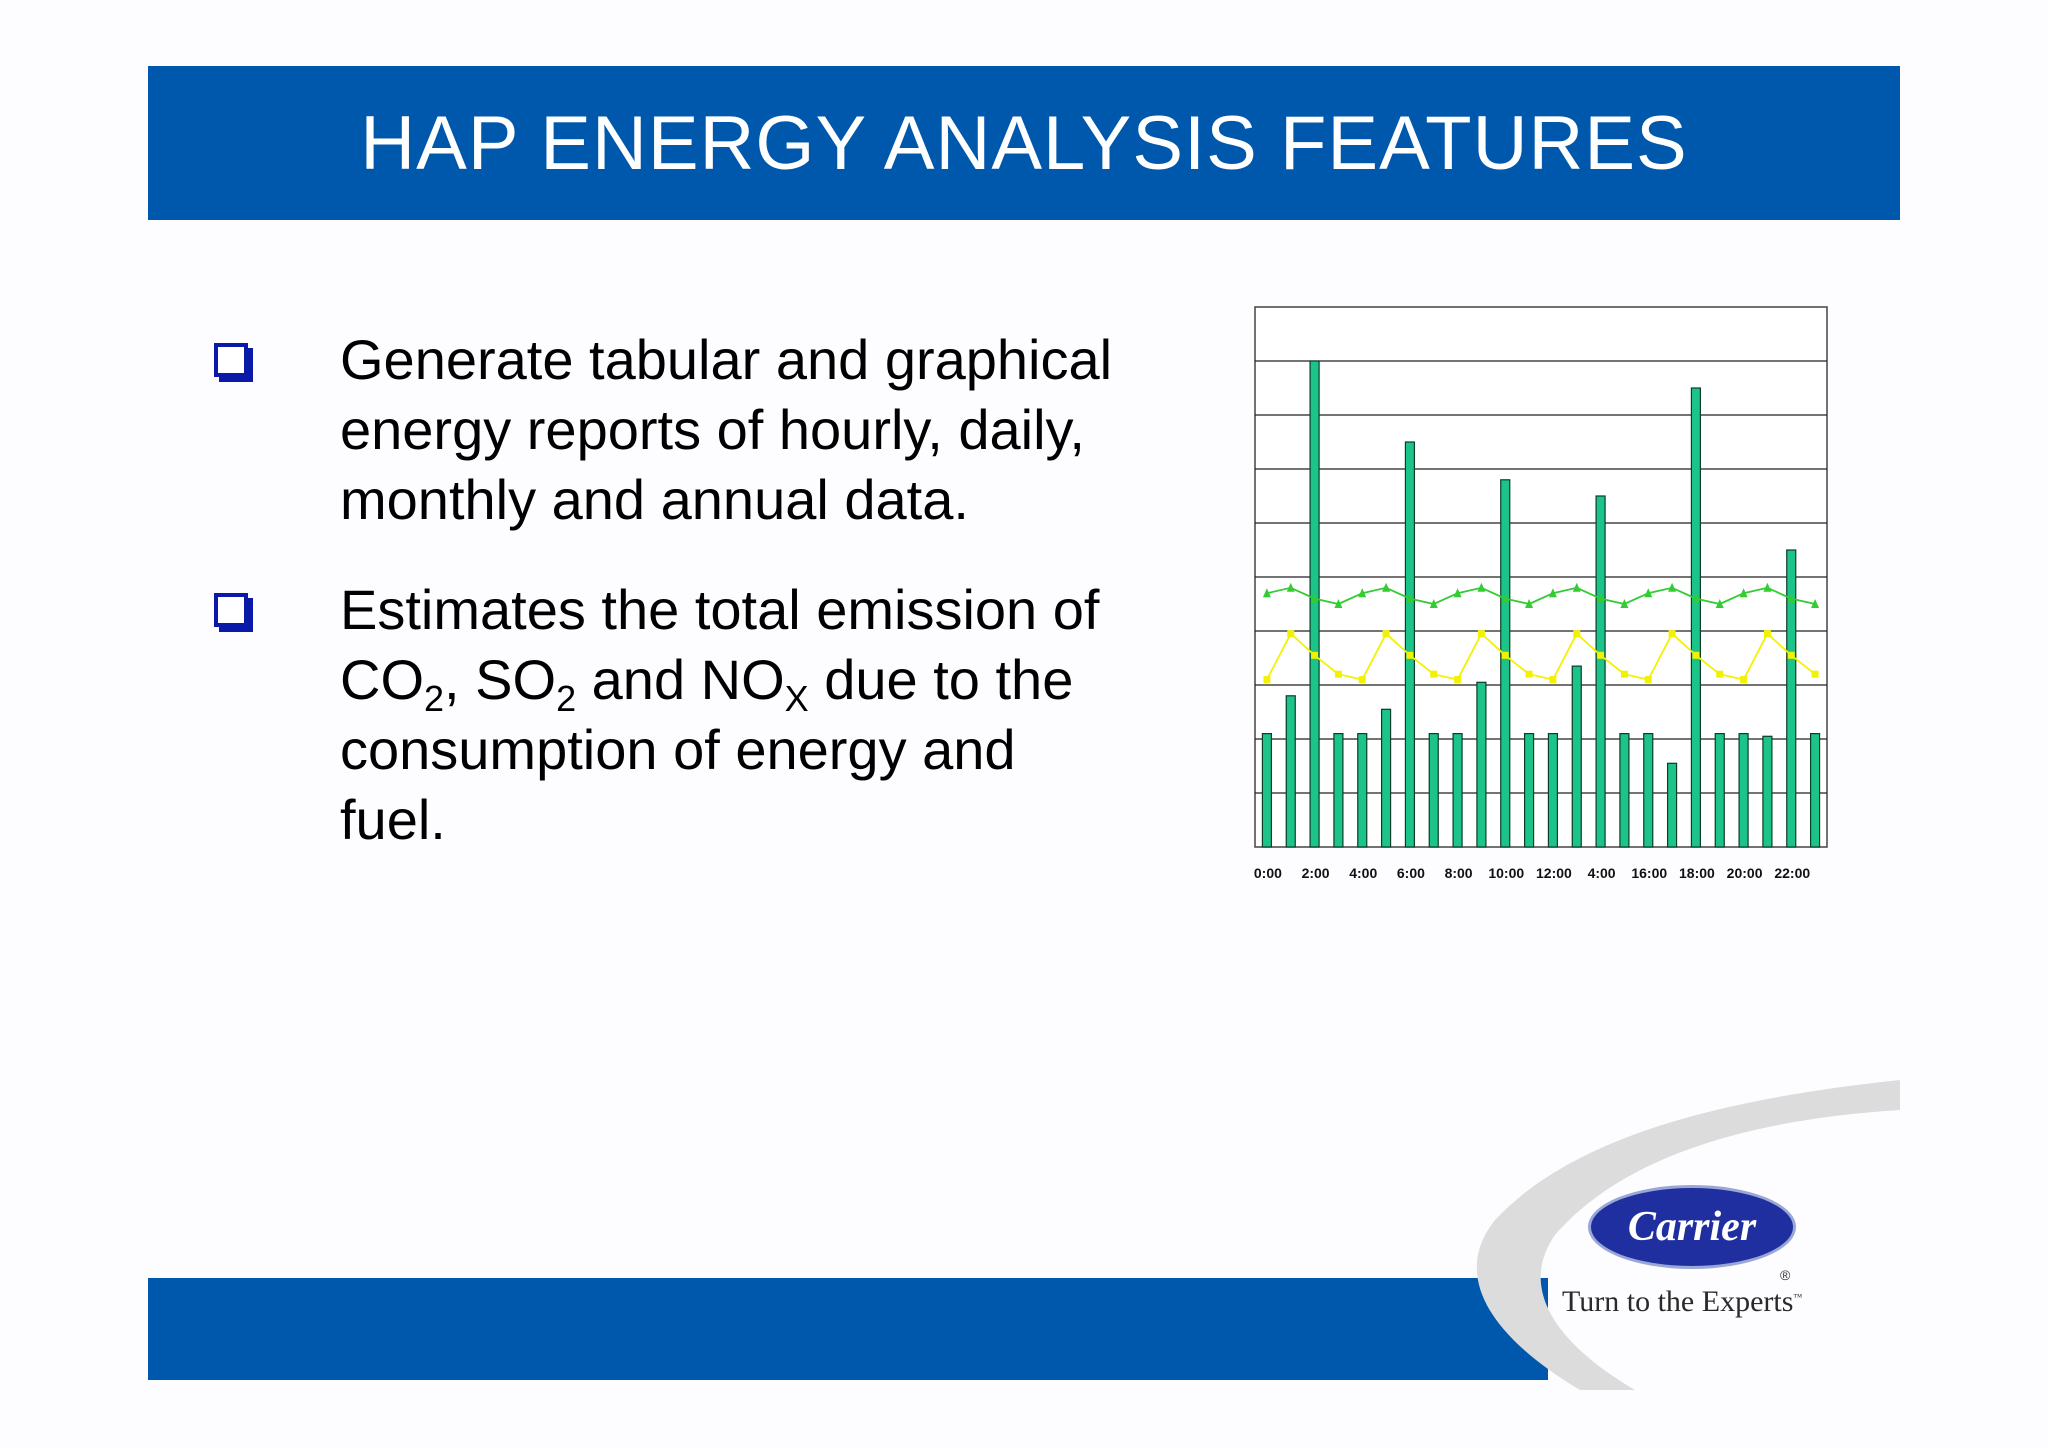 This screenshot has width=2048, height=1447. What do you see at coordinates (1459, 873) in the screenshot?
I see `x-tick-label: 8:00` at bounding box center [1459, 873].